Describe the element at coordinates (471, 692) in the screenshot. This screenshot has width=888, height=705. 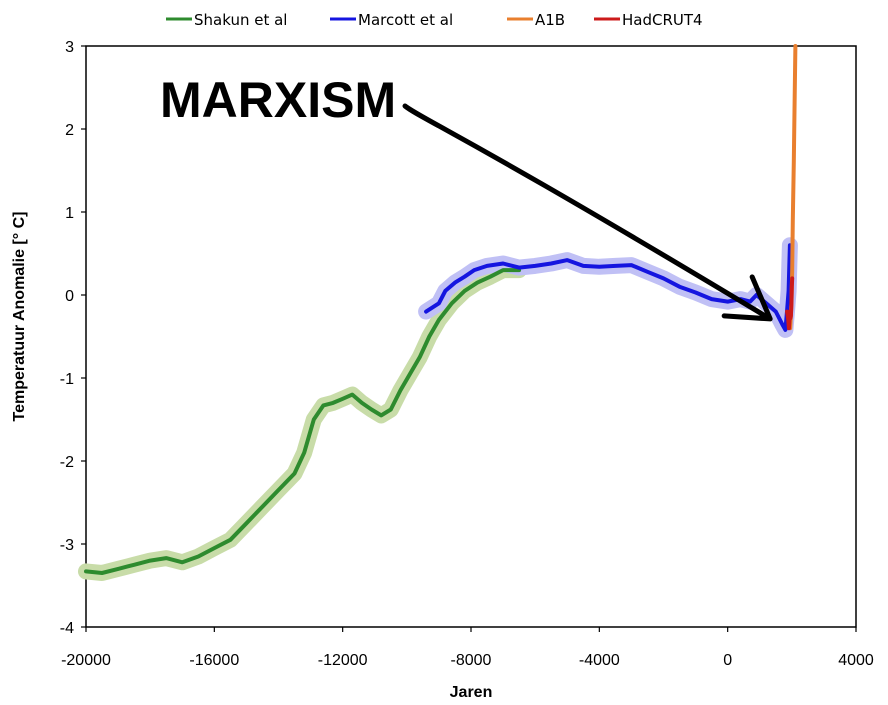
I see `x-axis-title: Jaren` at that location.